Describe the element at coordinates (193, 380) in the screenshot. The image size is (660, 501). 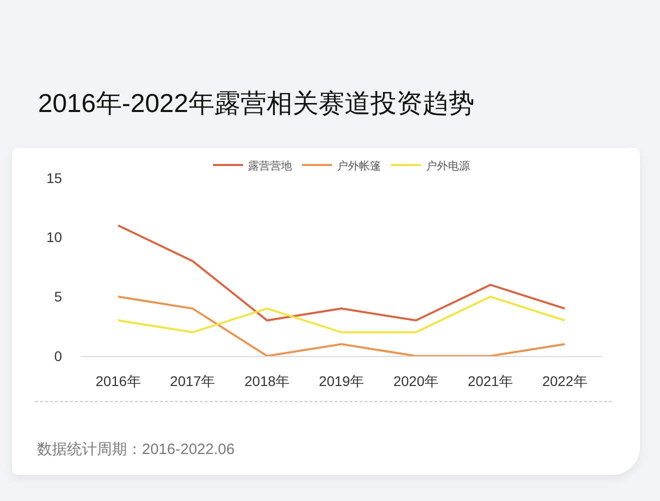
I see `x-tick-label: 2017年` at that location.